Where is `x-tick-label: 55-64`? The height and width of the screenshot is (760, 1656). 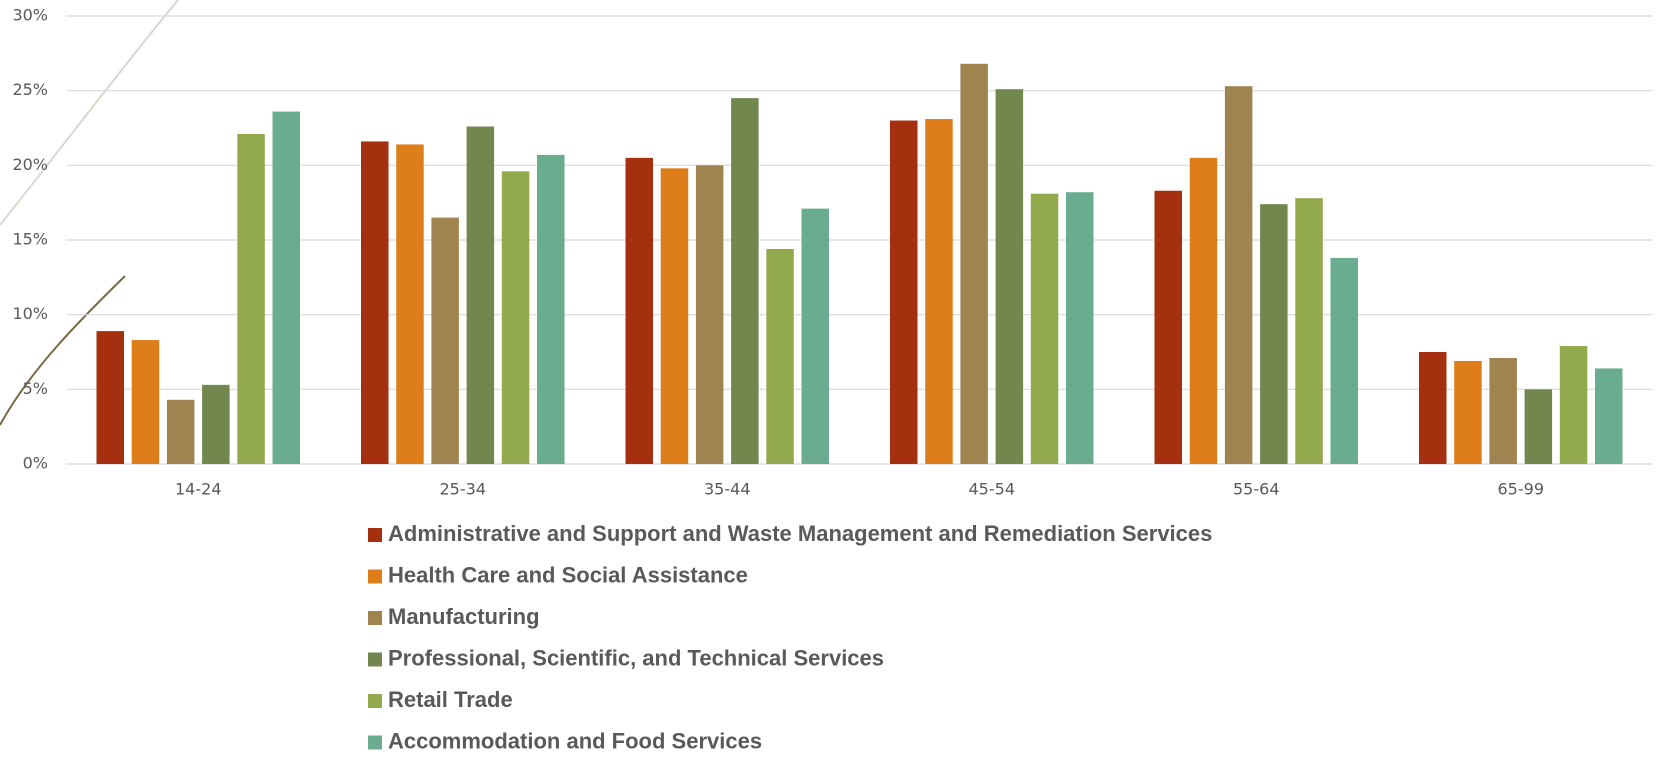 x-tick-label: 55-64 is located at coordinates (1256, 489).